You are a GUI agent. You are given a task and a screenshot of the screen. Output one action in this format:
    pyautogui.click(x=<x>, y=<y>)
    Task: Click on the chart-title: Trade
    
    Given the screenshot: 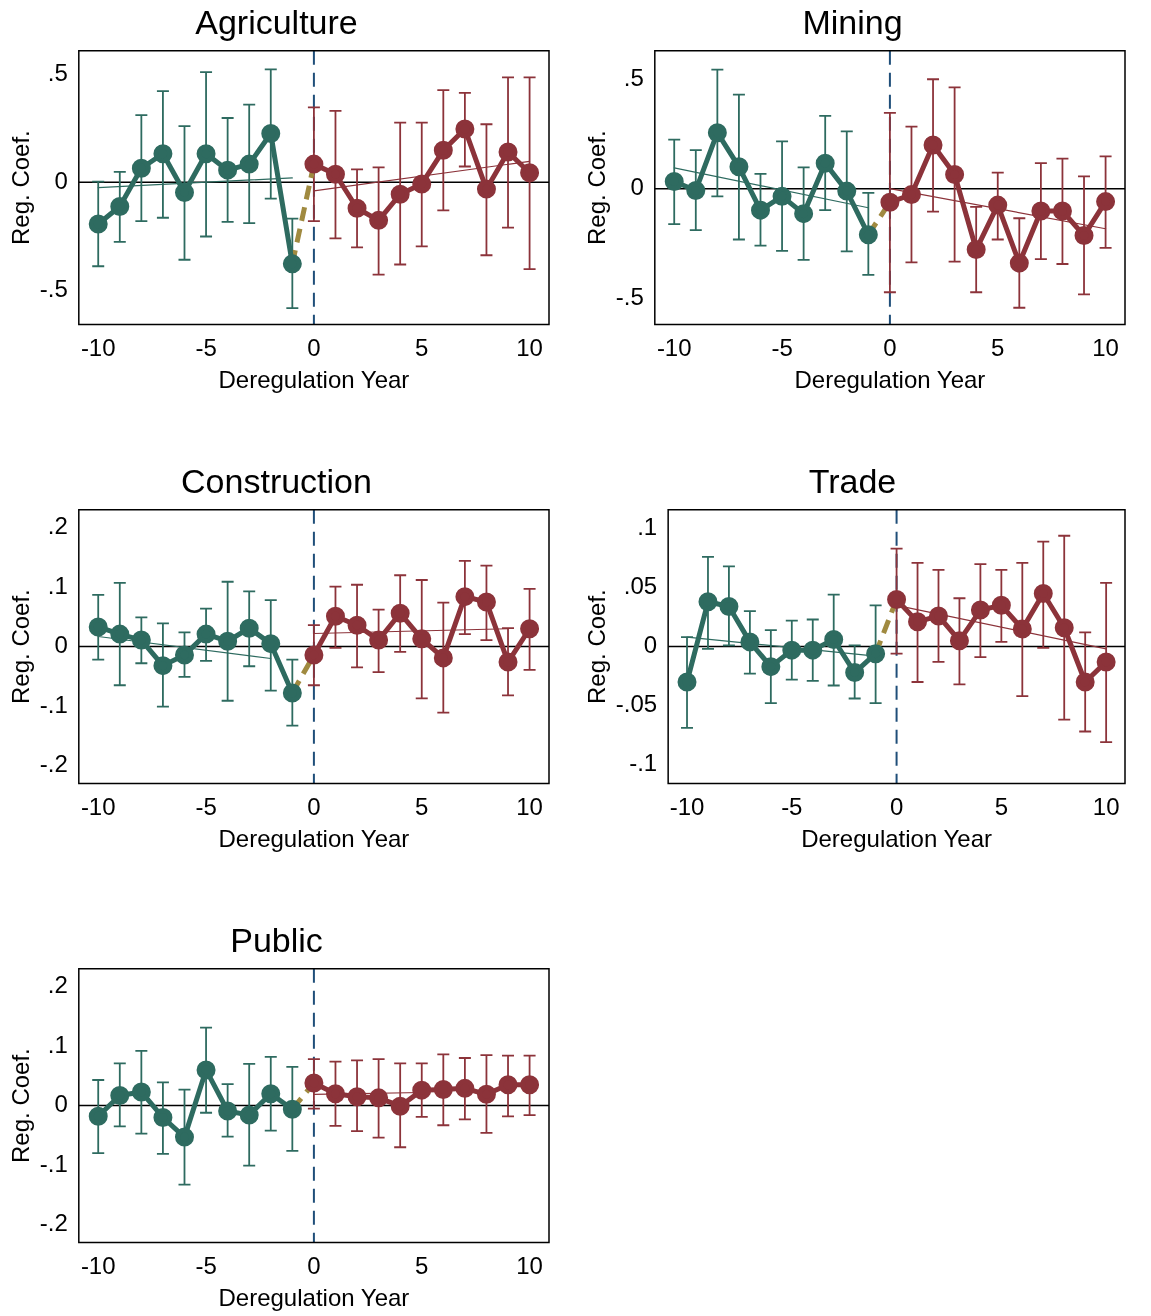 What is the action you would take?
    pyautogui.click(x=852, y=480)
    